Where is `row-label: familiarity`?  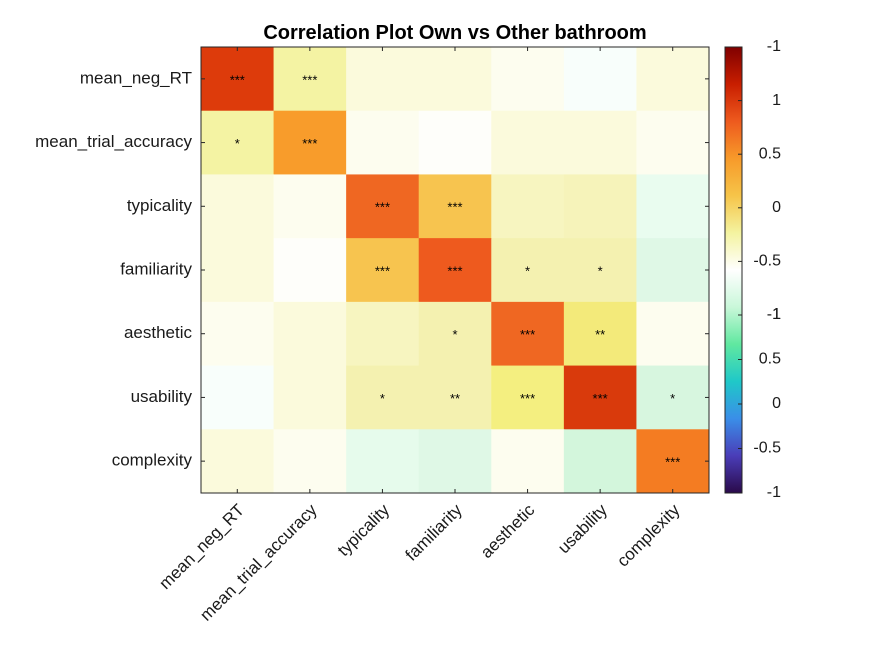 row-label: familiarity is located at coordinates (156, 268).